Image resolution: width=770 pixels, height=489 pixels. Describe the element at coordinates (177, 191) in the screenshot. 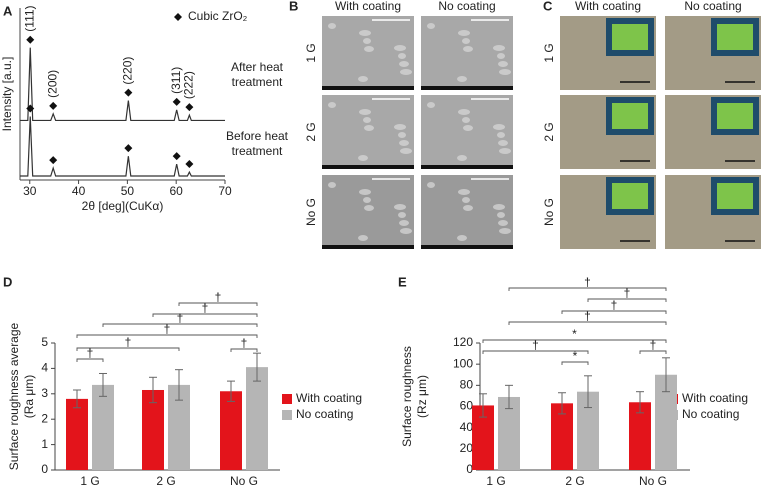

I see `x-tick-label: 60` at that location.